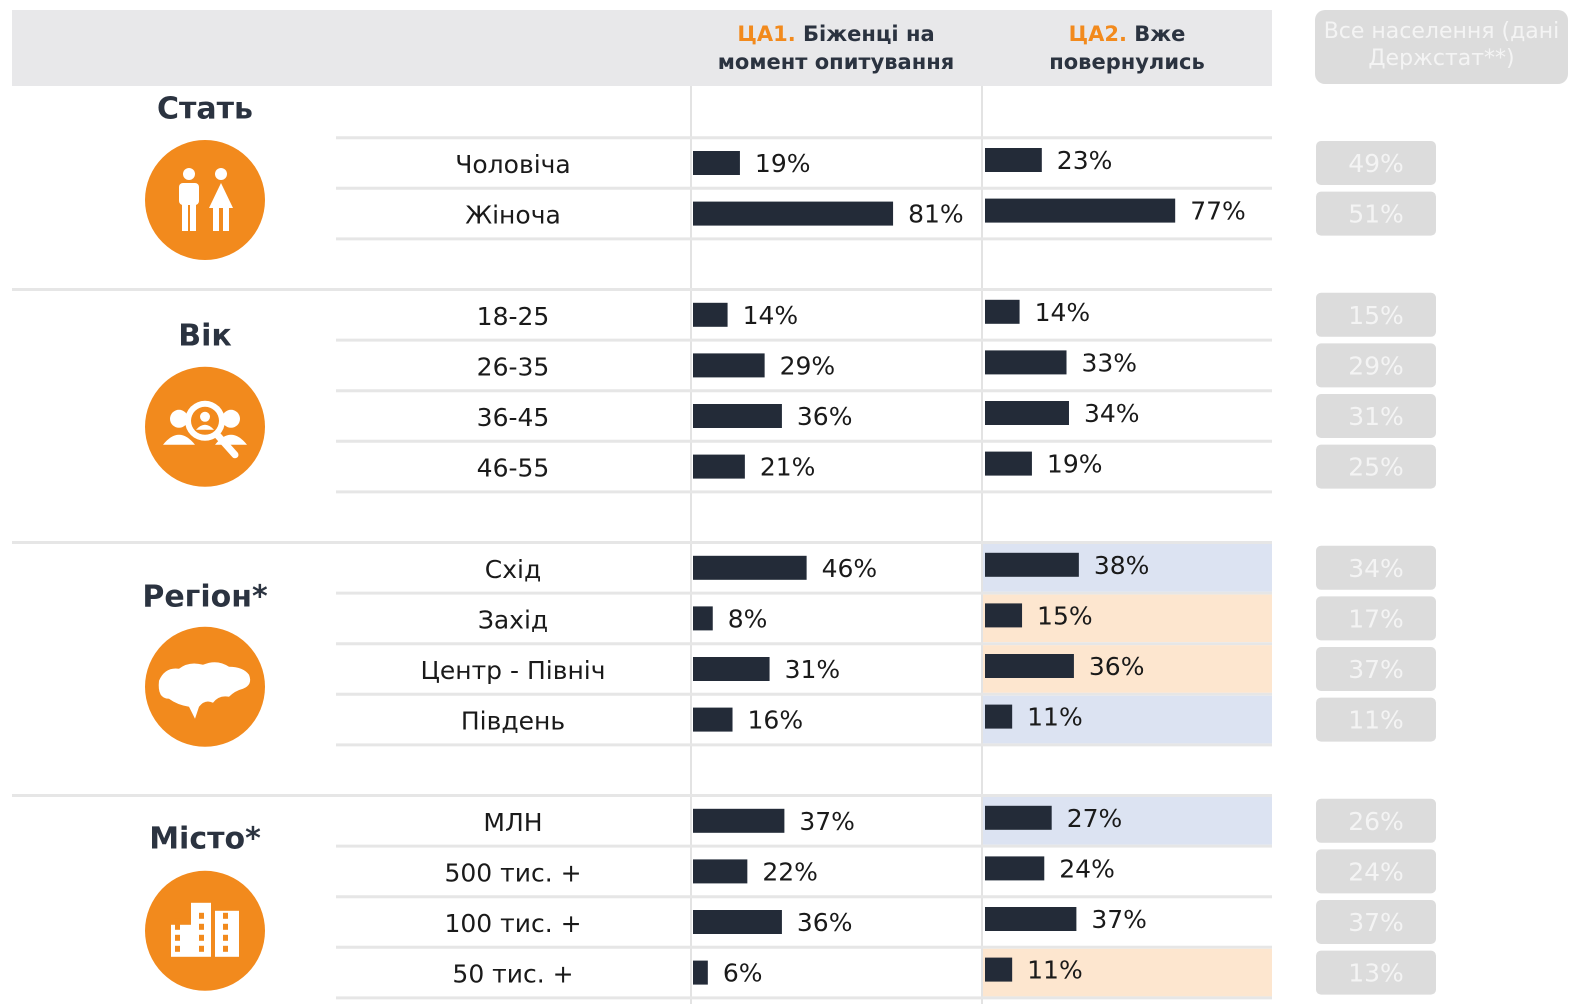 The height and width of the screenshot is (1004, 1588). I want to click on population-value: 11%, so click(1376, 720).